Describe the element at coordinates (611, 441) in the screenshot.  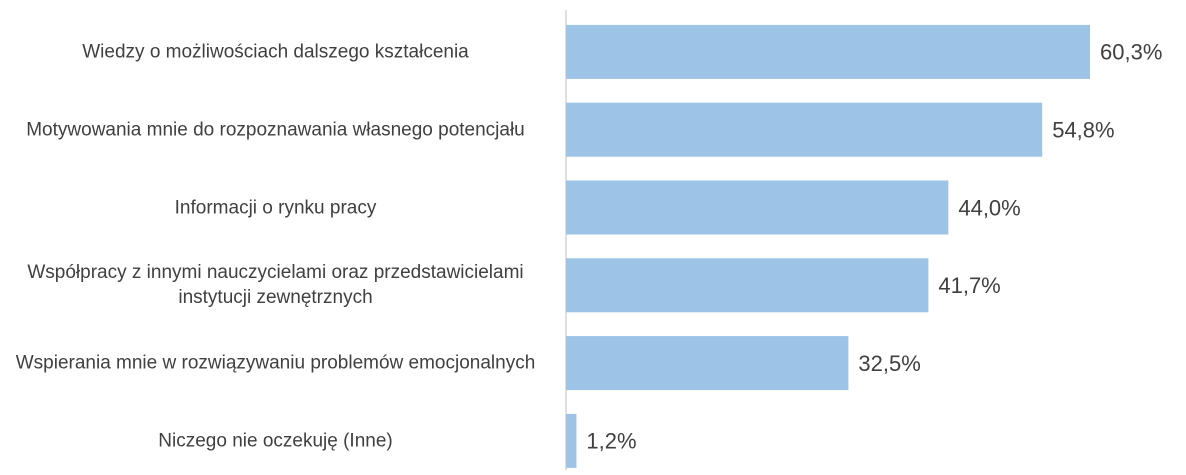
I see `value-label: 1,2%` at that location.